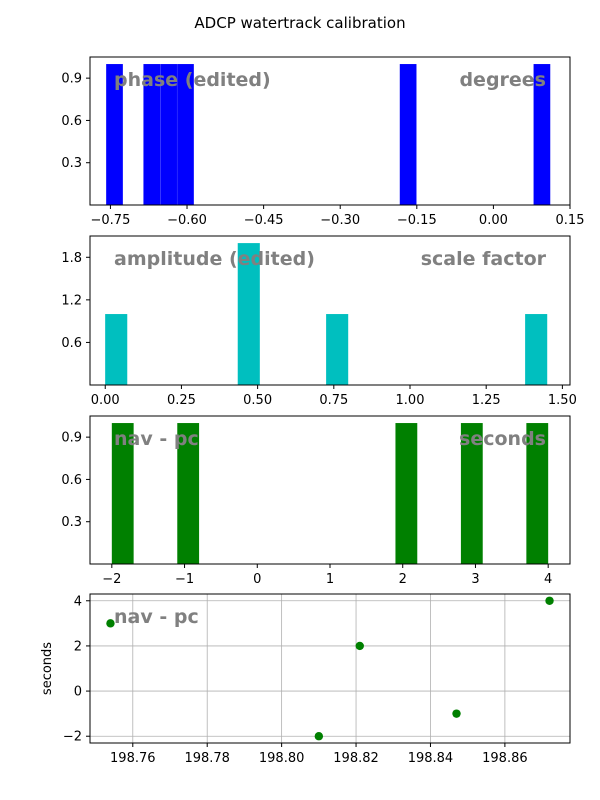 The width and height of the screenshot is (600, 800). I want to click on x-tick-label: 198.78, so click(207, 758).